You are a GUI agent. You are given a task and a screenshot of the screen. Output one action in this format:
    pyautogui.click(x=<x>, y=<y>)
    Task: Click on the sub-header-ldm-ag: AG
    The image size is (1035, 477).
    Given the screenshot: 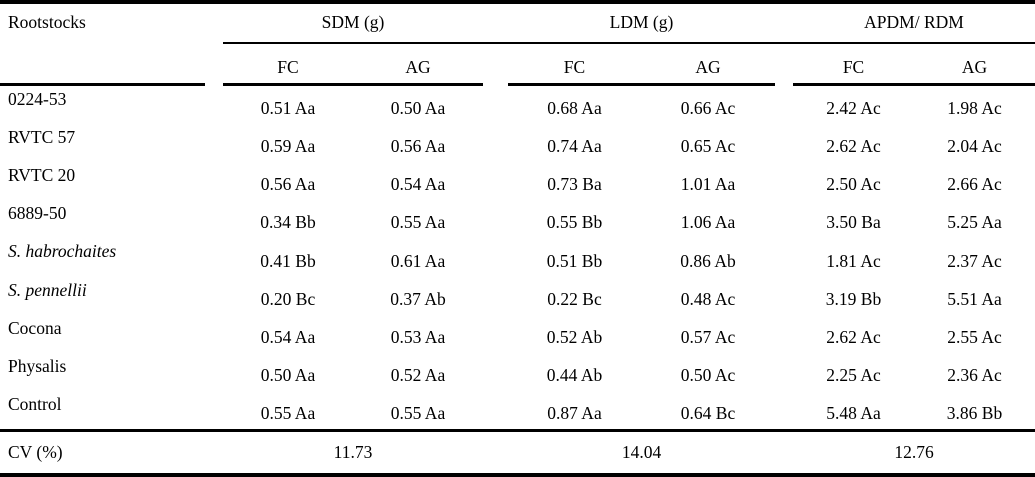 What is the action you would take?
    pyautogui.click(x=708, y=65)
    